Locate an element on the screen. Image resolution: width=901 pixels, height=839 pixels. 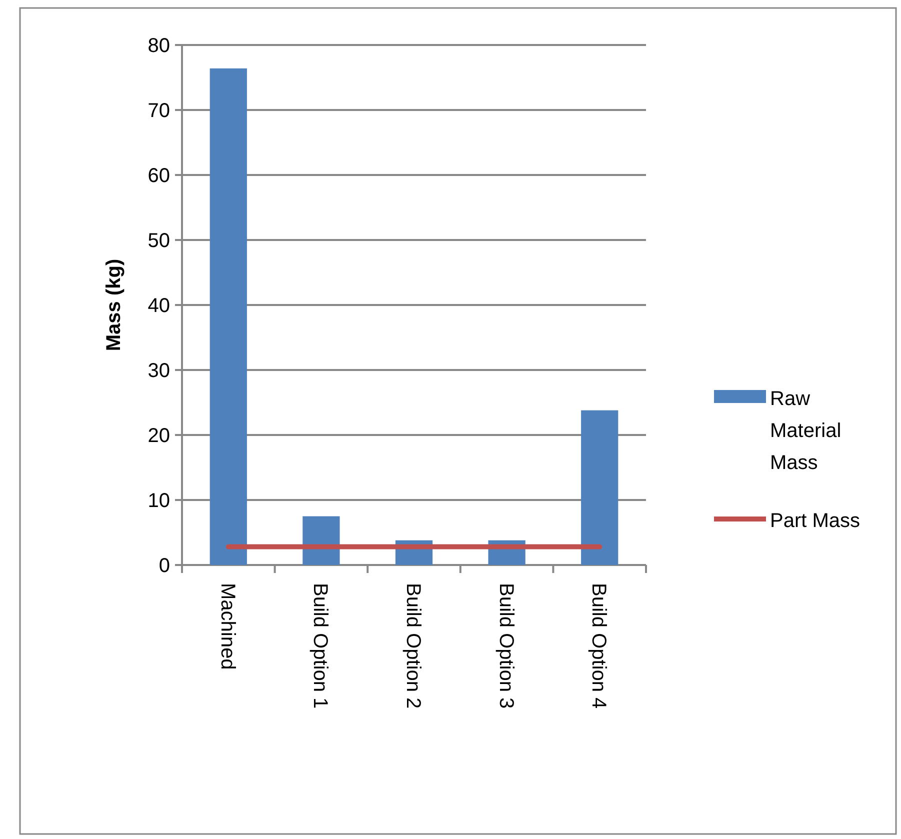
x-tick-label: Build Option 2 is located at coordinates (413, 646).